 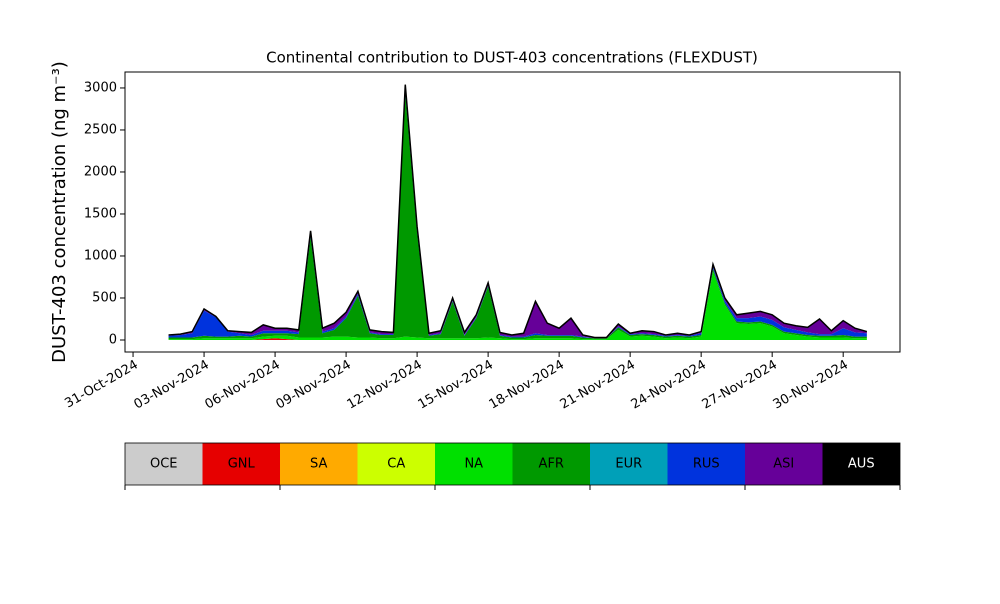 I want to click on legend-label: NA, so click(x=473, y=464).